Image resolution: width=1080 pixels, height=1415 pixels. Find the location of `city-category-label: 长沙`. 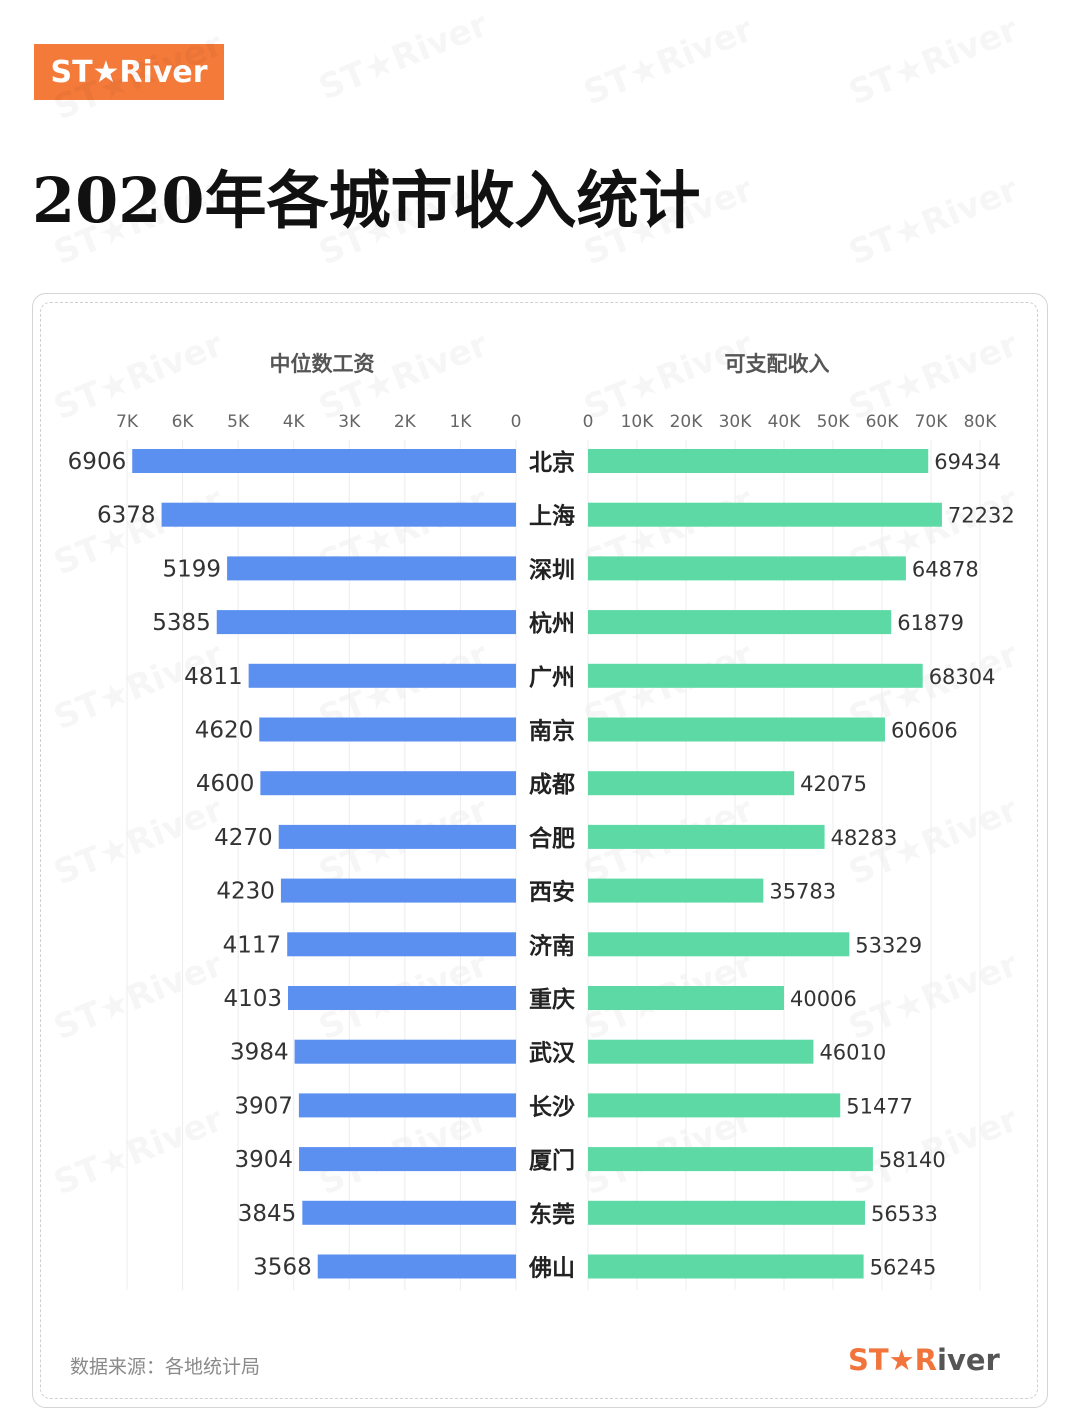

city-category-label: 长沙 is located at coordinates (552, 1107).